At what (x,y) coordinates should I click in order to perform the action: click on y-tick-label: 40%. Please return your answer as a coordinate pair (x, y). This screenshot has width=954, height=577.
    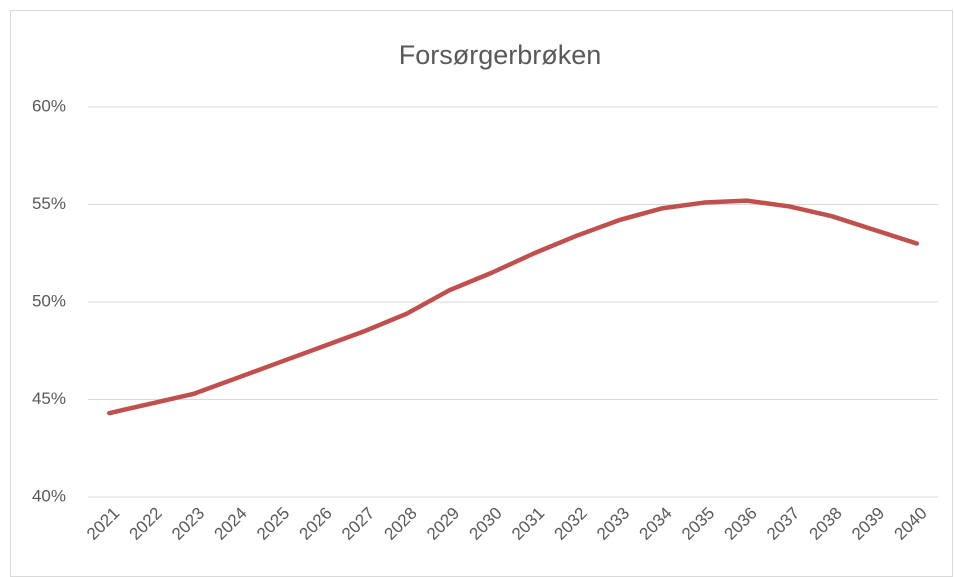
    Looking at the image, I should click on (49, 495).